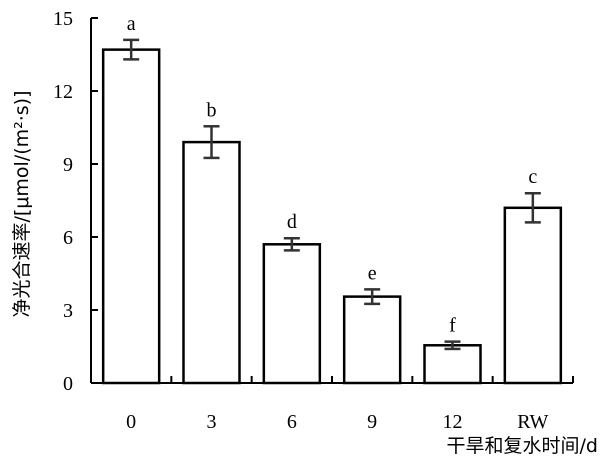 The width and height of the screenshot is (605, 466). Describe the element at coordinates (532, 177) in the screenshot. I see `significance-label: c` at that location.